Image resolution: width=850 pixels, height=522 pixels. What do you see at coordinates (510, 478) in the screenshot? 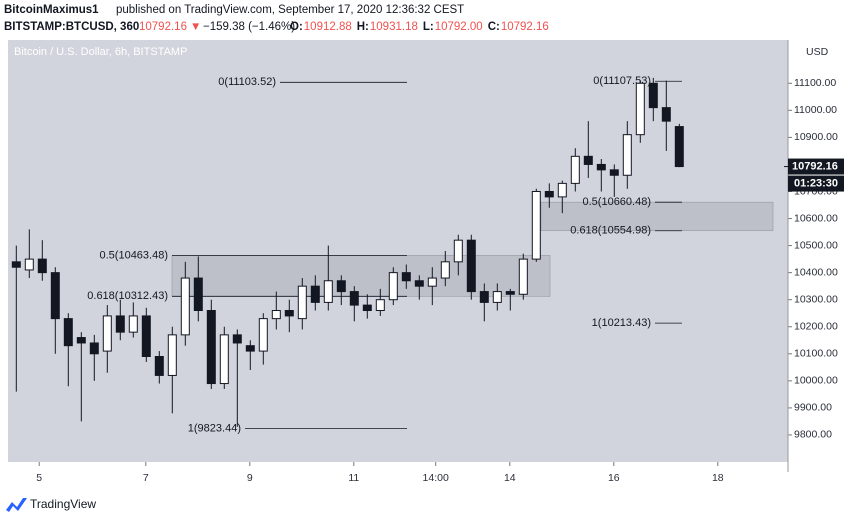
I see `x-tick-label: 14` at bounding box center [510, 478].